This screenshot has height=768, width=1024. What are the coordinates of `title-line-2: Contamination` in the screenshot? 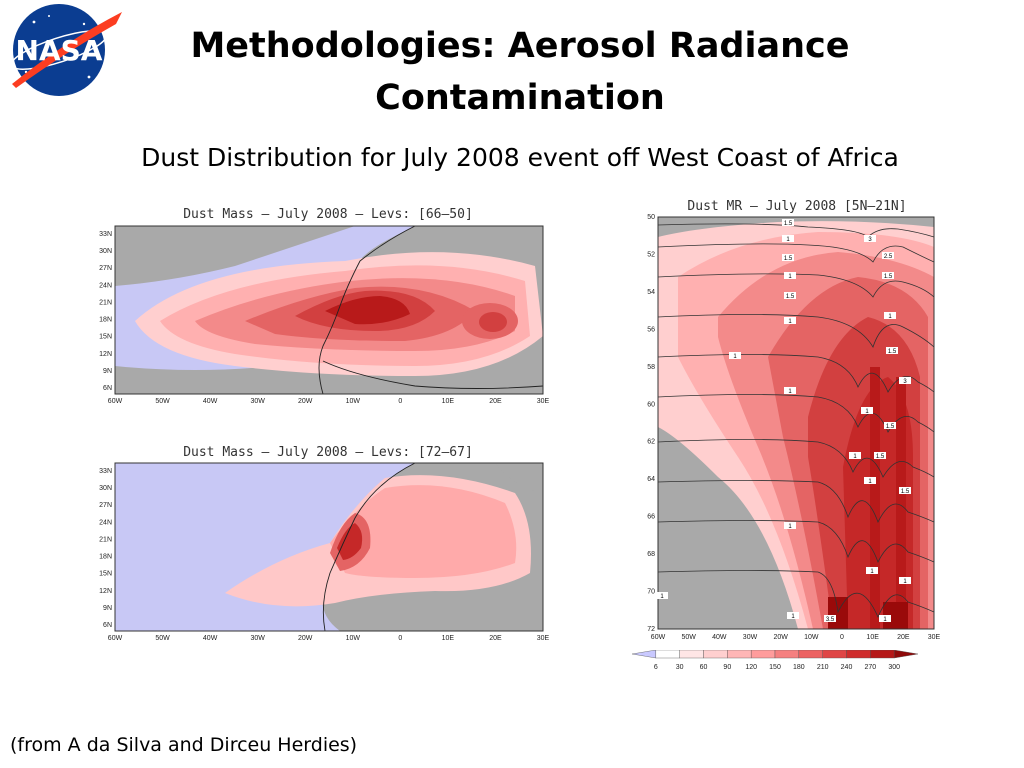 It's located at (520, 98).